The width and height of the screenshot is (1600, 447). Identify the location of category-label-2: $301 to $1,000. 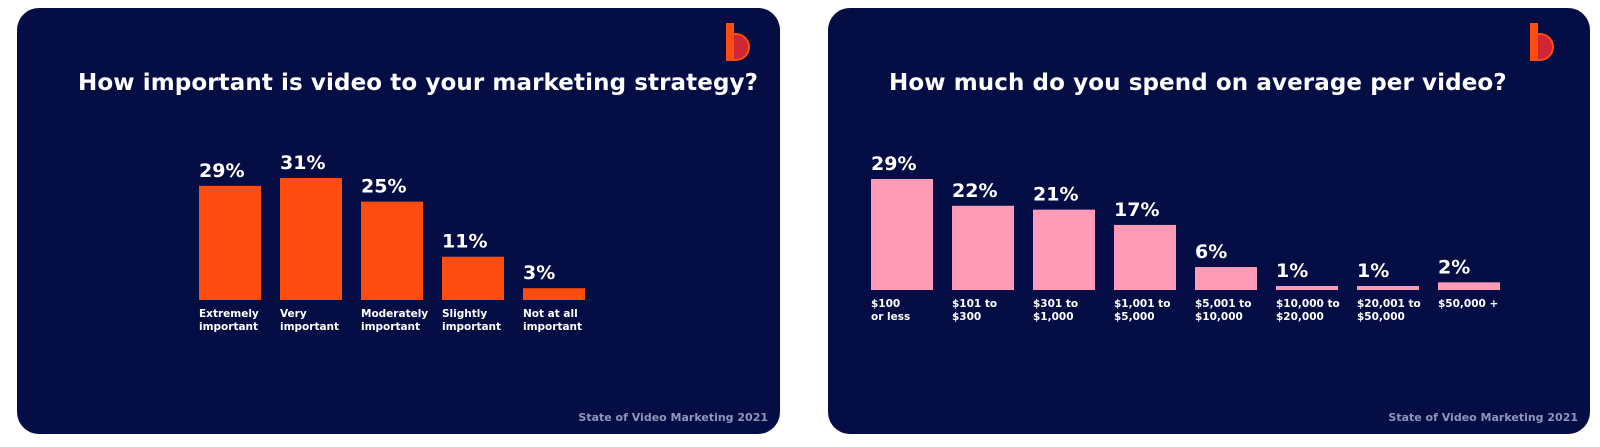
(1055, 310).